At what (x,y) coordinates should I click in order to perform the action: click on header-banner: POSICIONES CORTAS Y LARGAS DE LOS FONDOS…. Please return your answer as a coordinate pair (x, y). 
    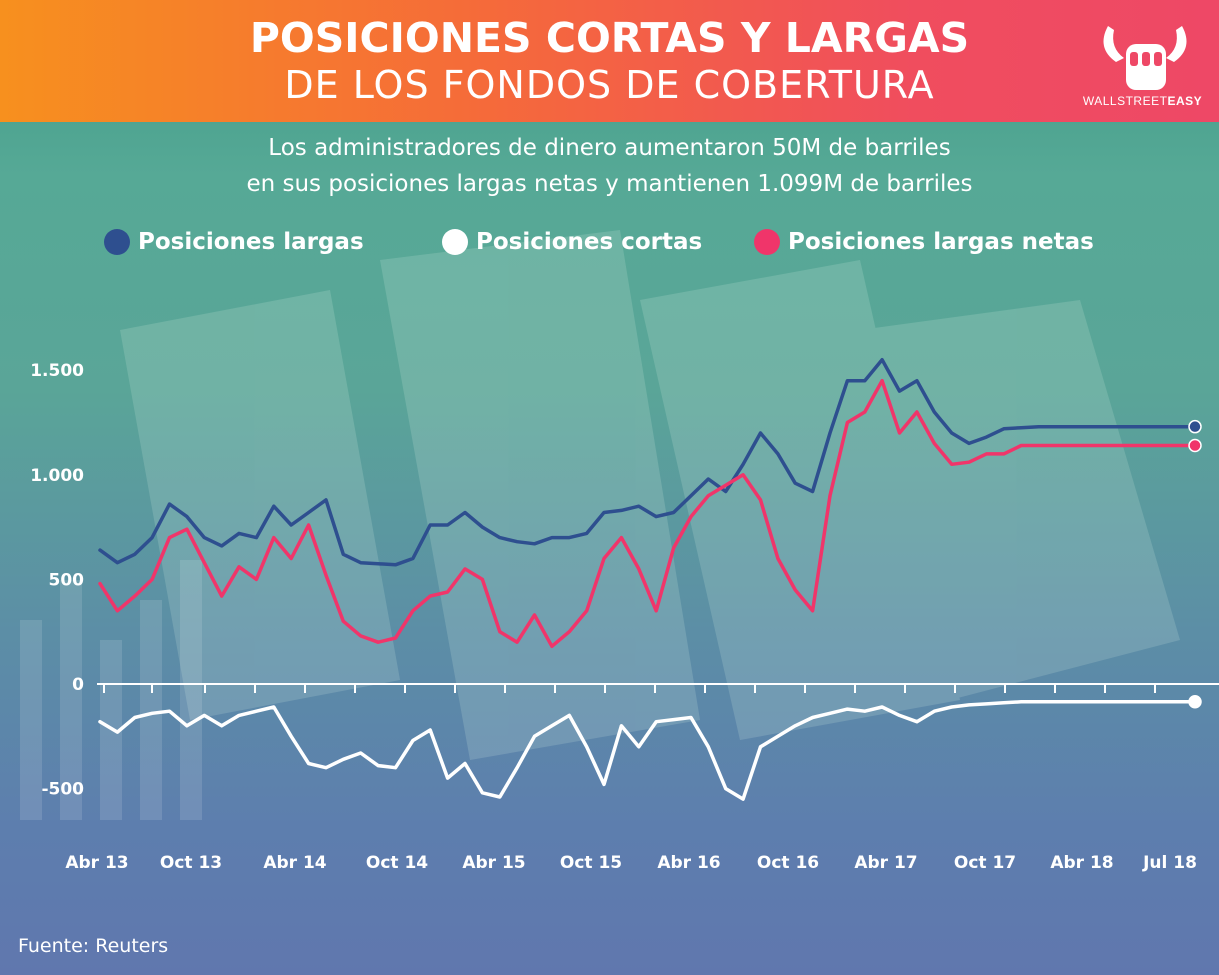
    Looking at the image, I should click on (609, 61).